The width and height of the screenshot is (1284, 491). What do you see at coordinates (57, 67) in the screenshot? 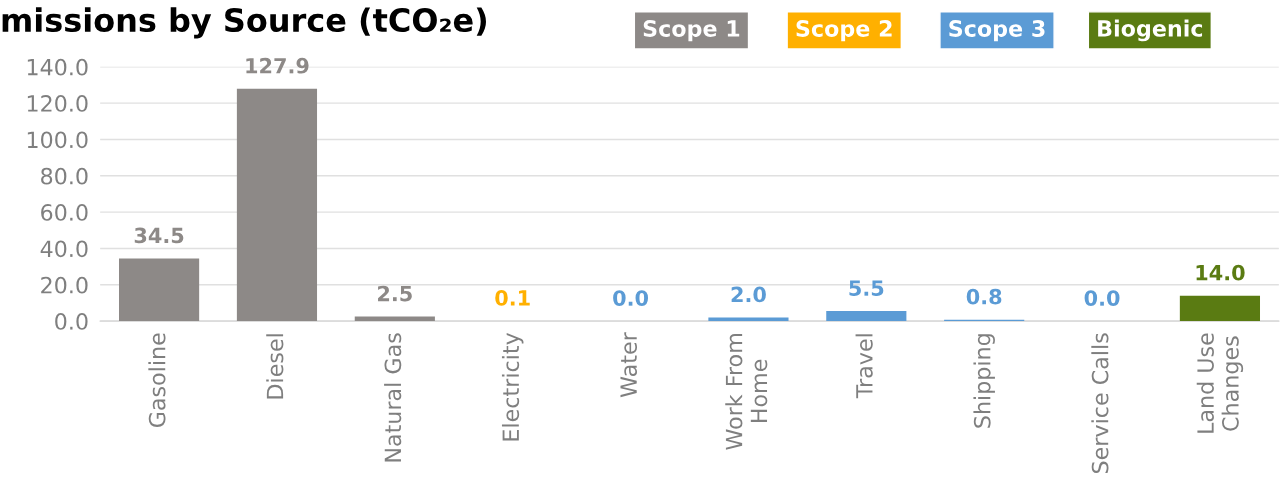
I see `y-tick-label: 140.0` at bounding box center [57, 67].